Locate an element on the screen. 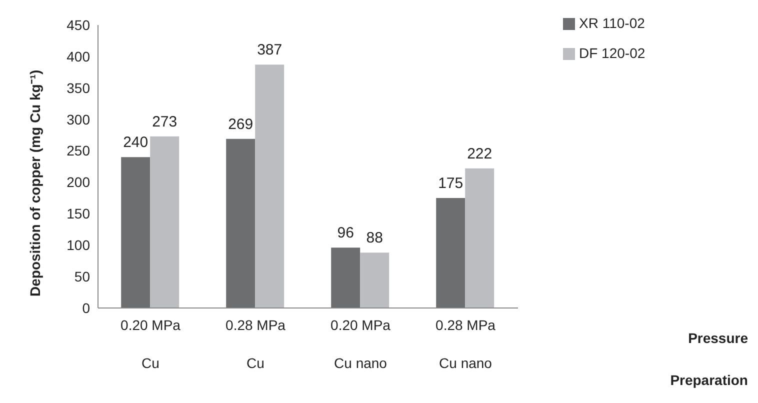  data-label: 175 is located at coordinates (451, 183).